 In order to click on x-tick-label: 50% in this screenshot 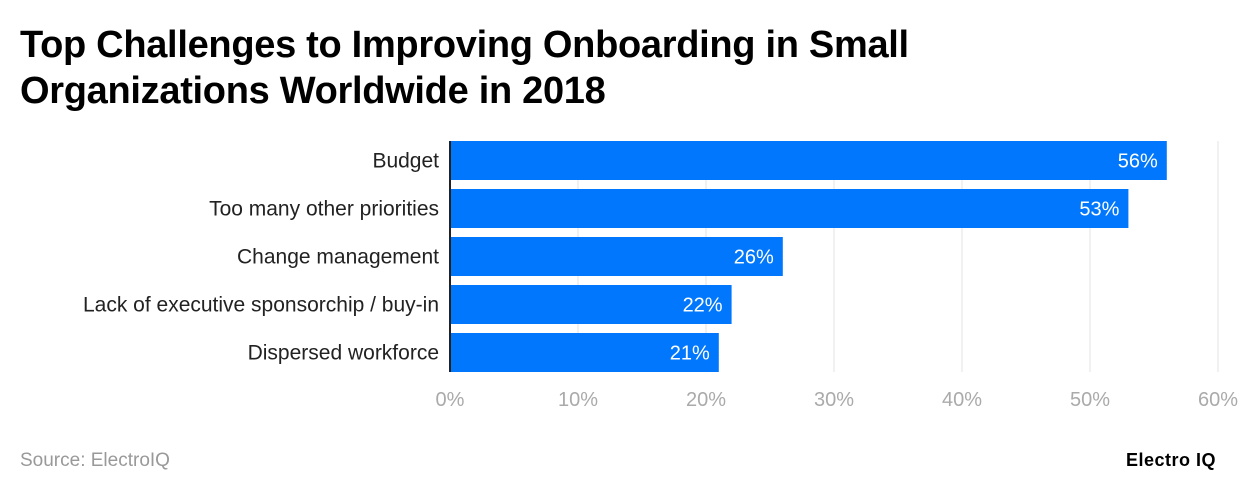, I will do `click(1090, 400)`.